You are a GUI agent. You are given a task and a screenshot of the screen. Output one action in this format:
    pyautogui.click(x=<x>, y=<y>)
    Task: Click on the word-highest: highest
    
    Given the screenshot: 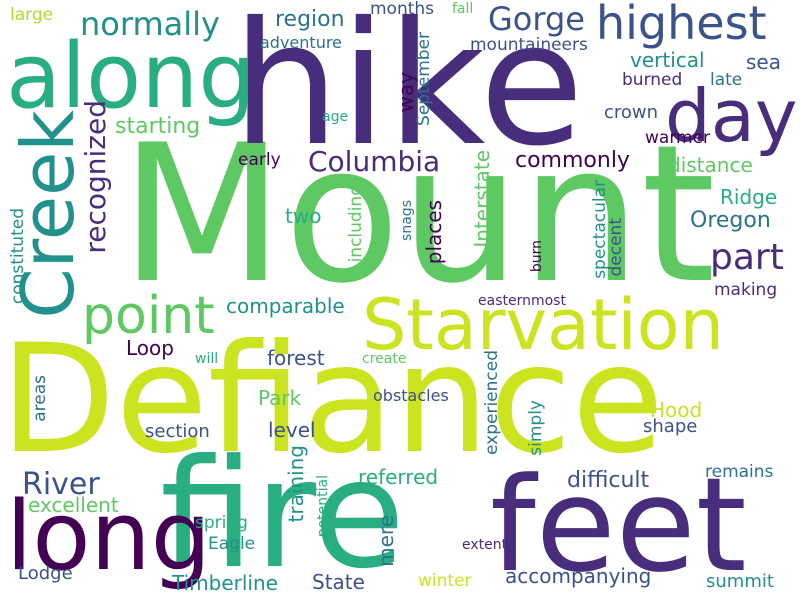 What is the action you would take?
    pyautogui.click(x=681, y=25)
    